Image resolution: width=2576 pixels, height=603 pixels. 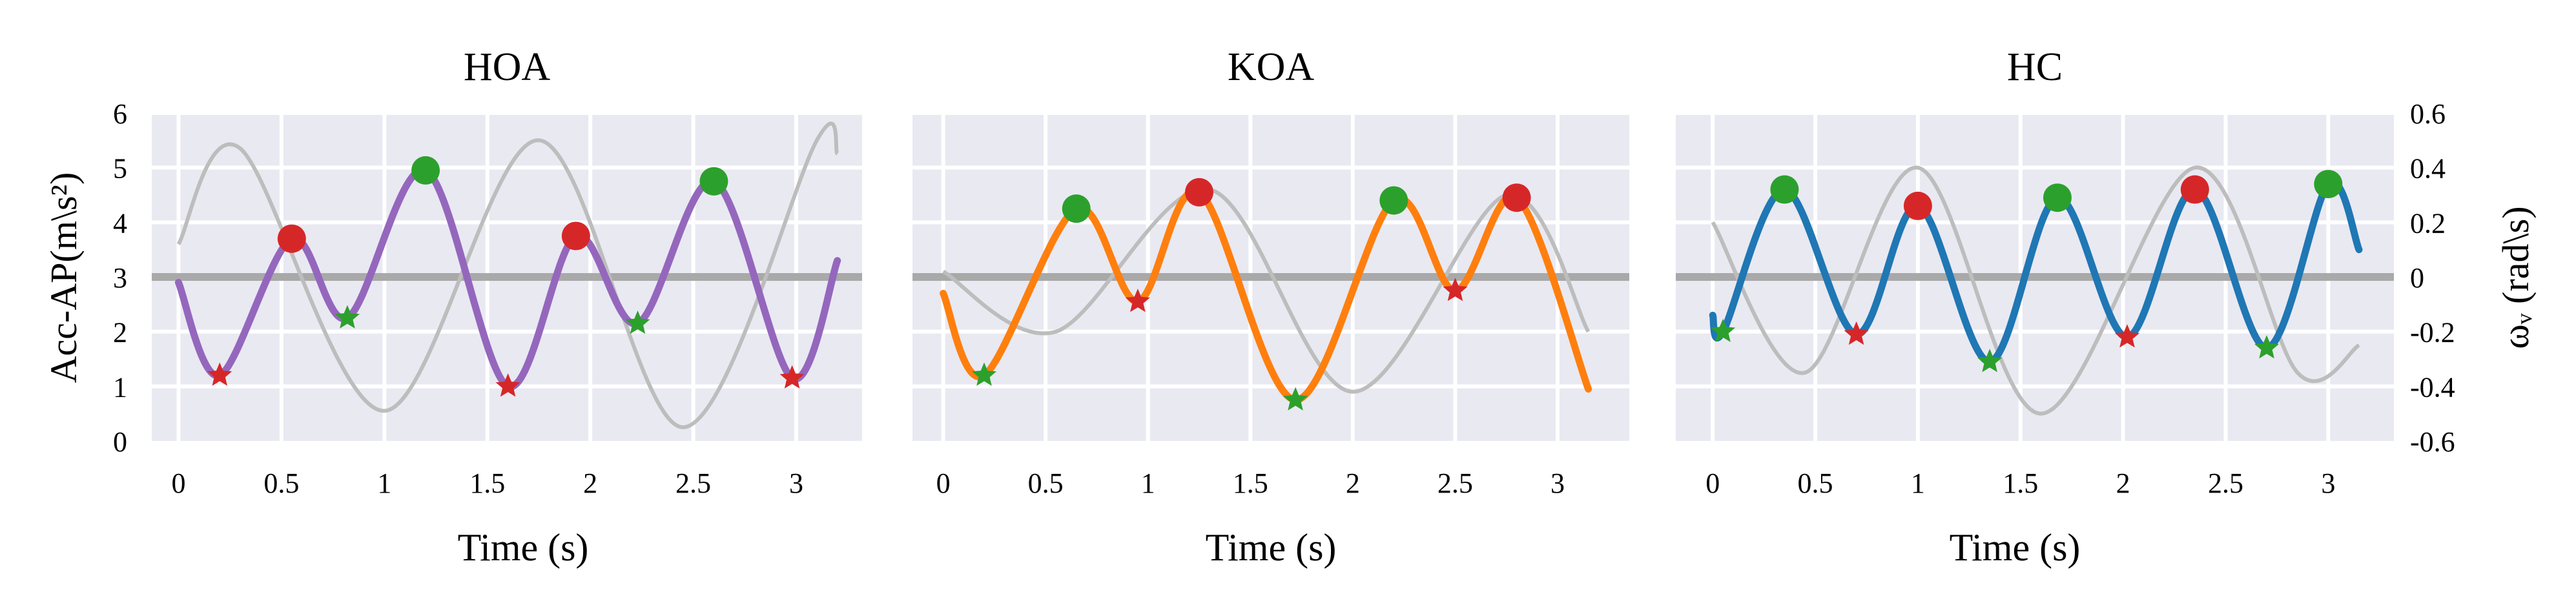 What do you see at coordinates (523, 547) in the screenshot?
I see `xlabel-hoa: Time (s)` at bounding box center [523, 547].